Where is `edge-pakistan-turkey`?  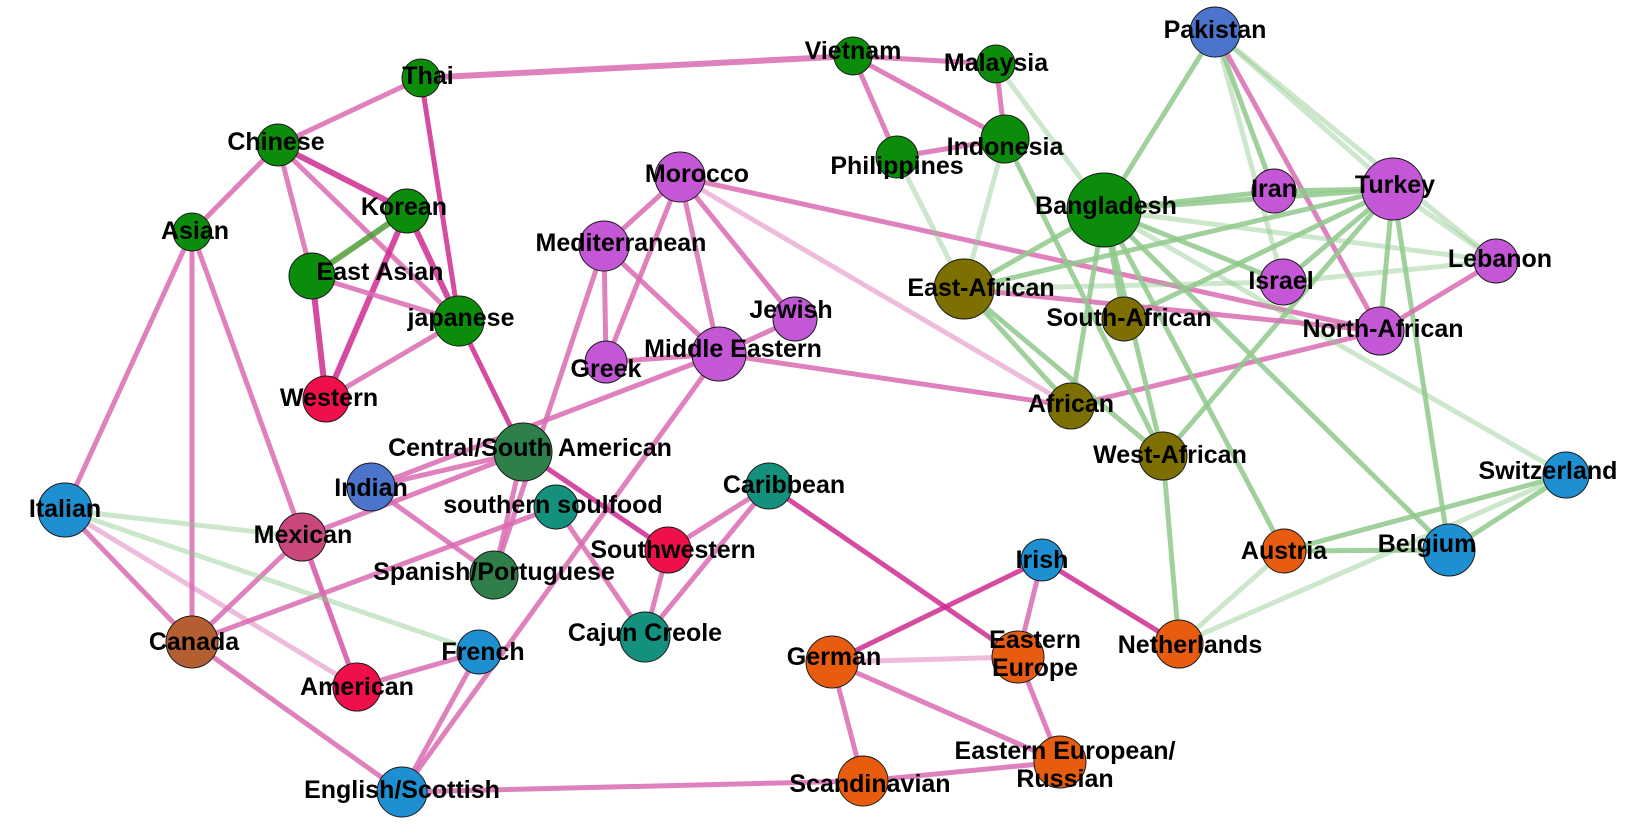
edge-pakistan-turkey is located at coordinates (1304, 110).